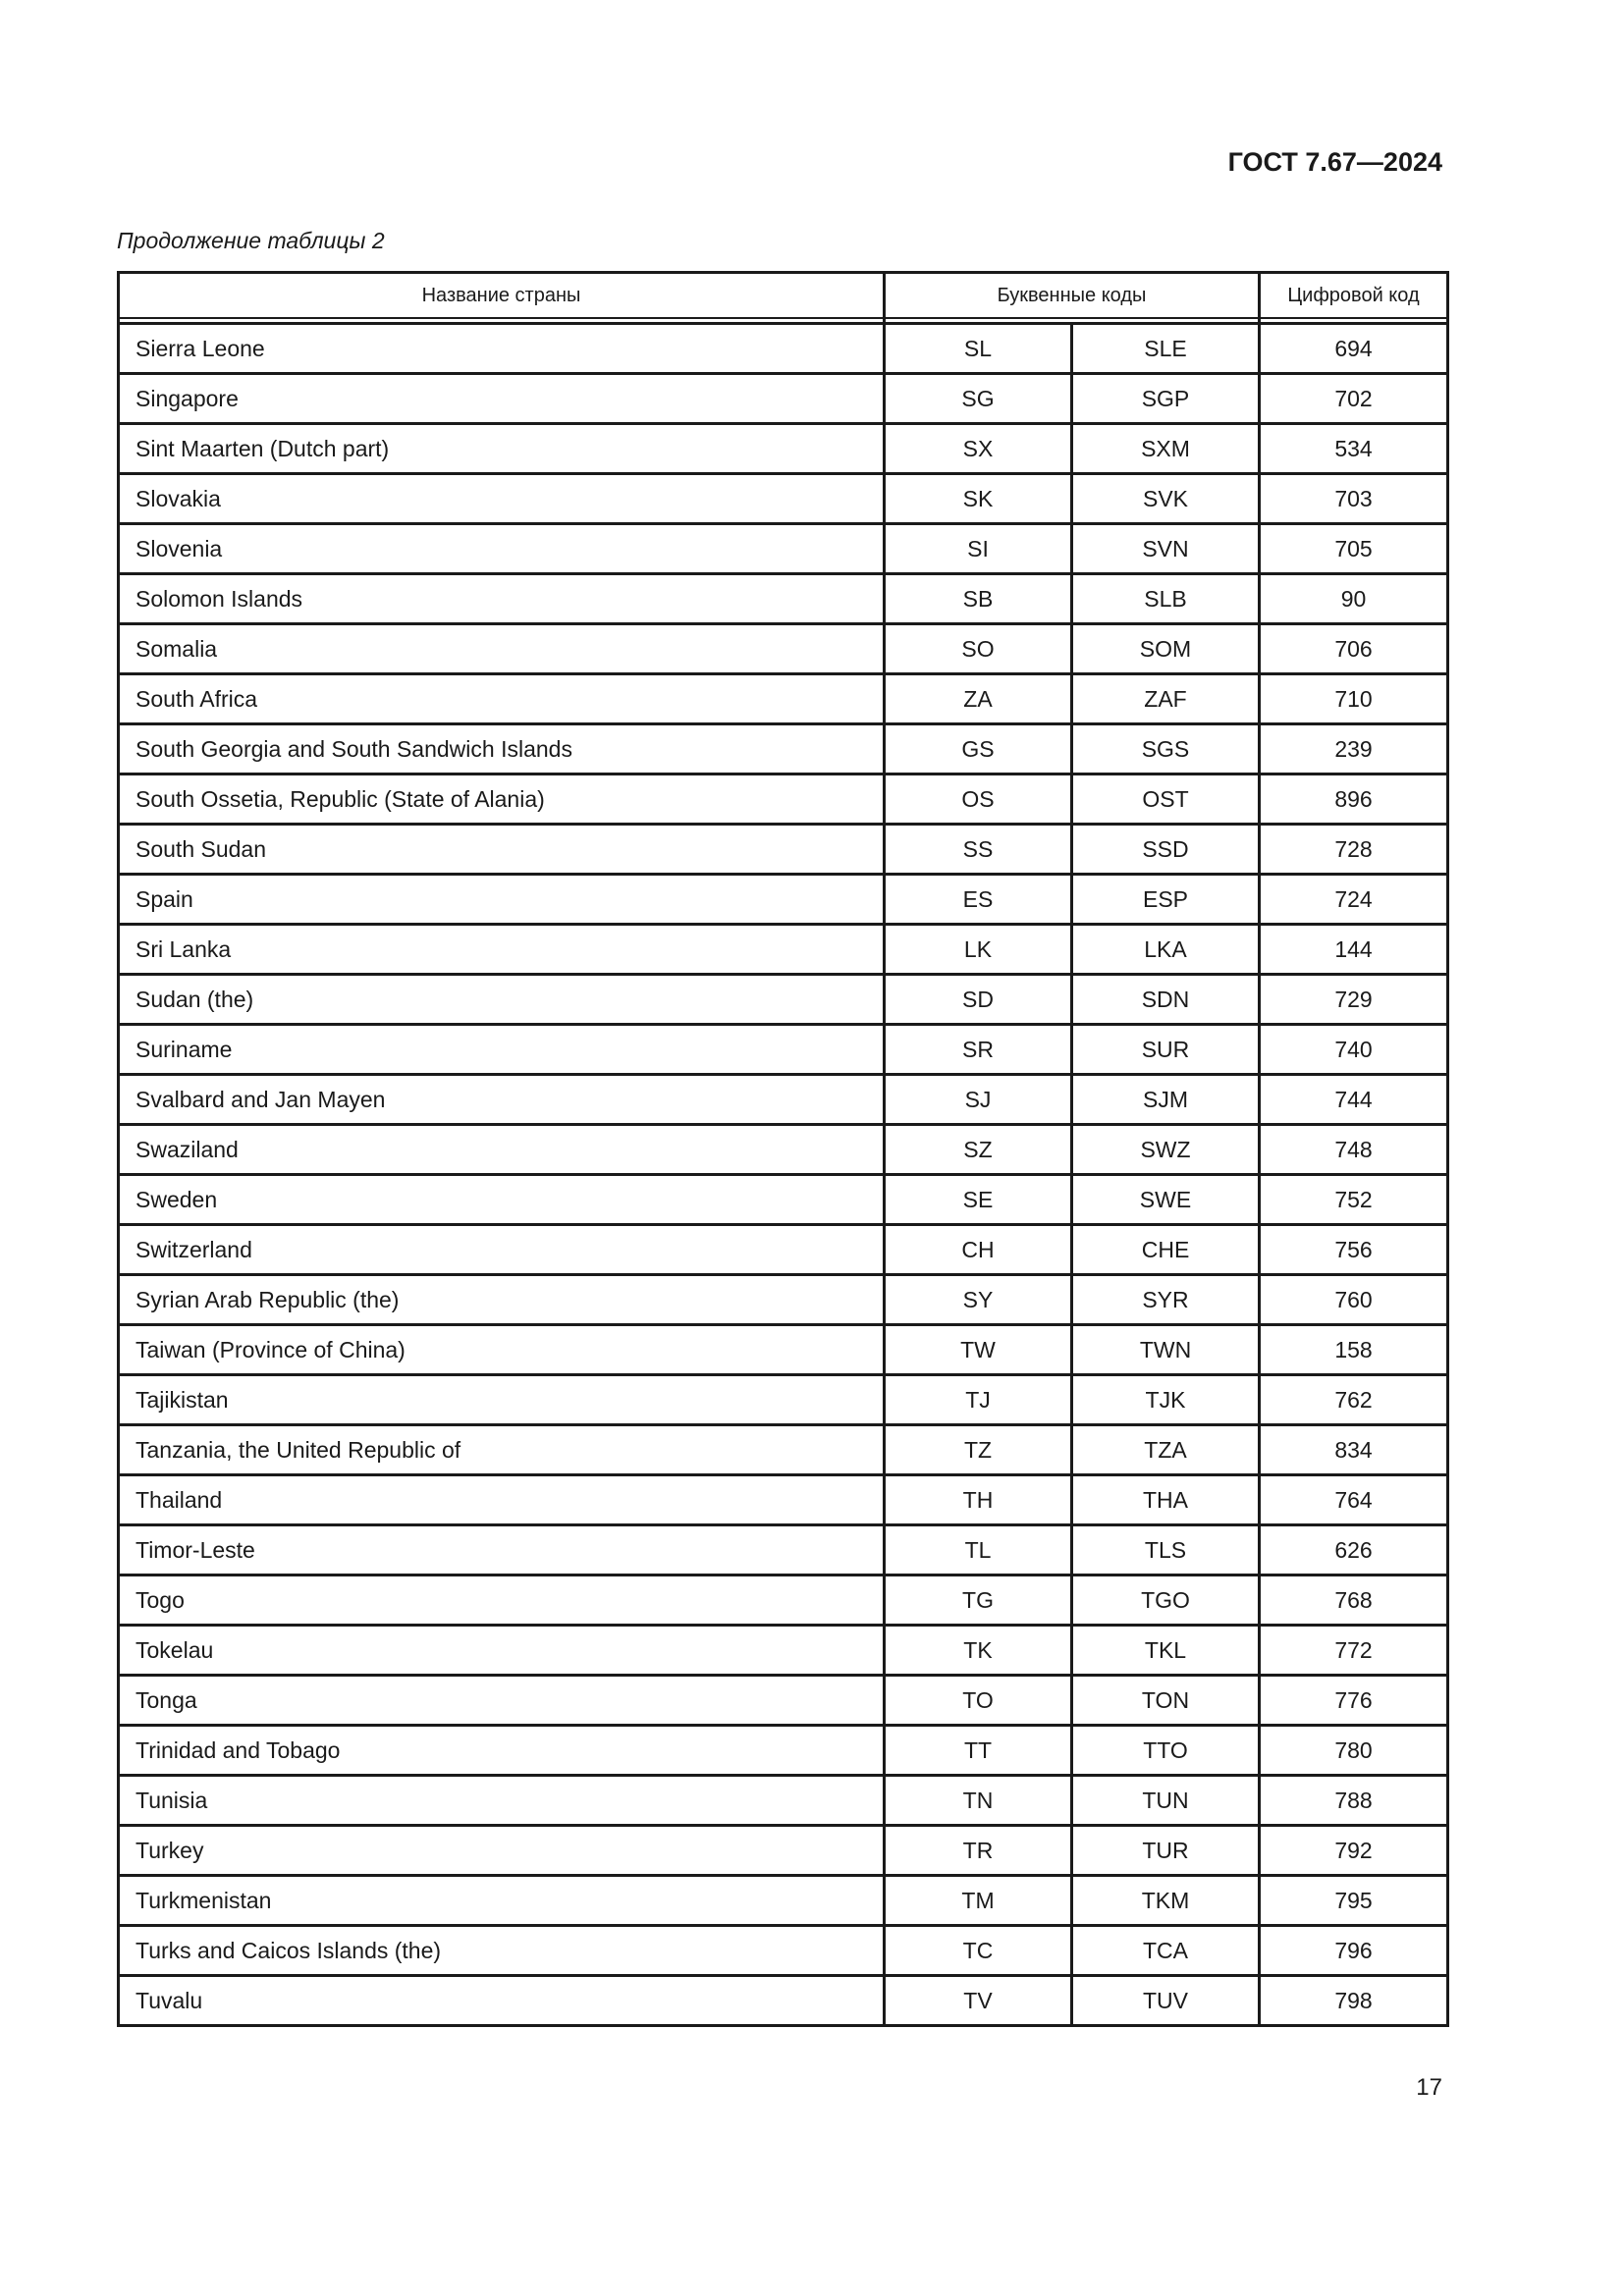 The height and width of the screenshot is (2296, 1624). I want to click on country-name: South Georgia and South Sandwich Islands, so click(501, 748).